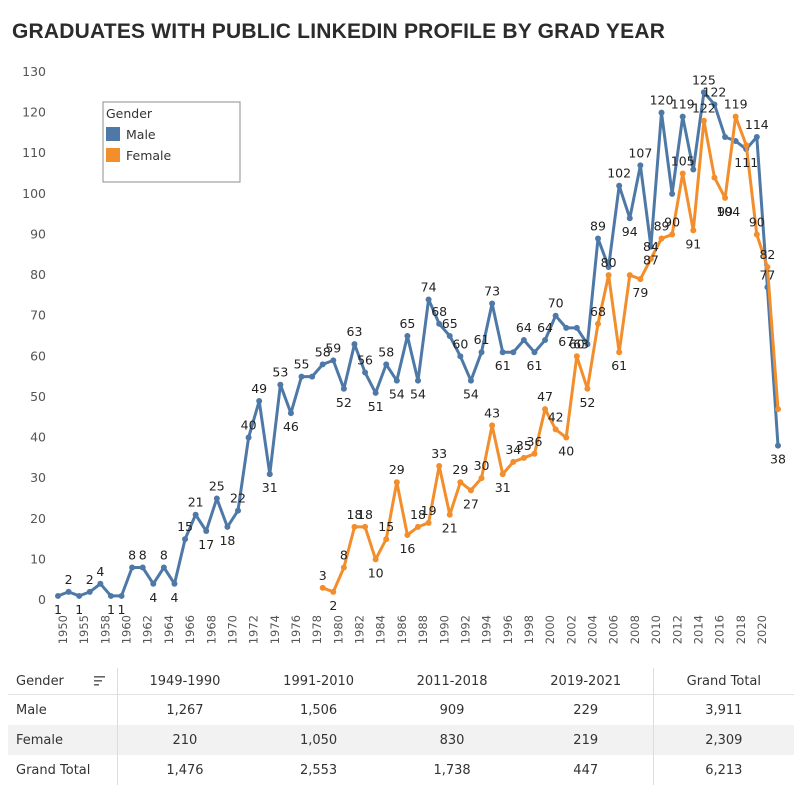 This screenshot has width=800, height=786. What do you see at coordinates (184, 681) in the screenshot?
I see `column-header: 1949-1990` at bounding box center [184, 681].